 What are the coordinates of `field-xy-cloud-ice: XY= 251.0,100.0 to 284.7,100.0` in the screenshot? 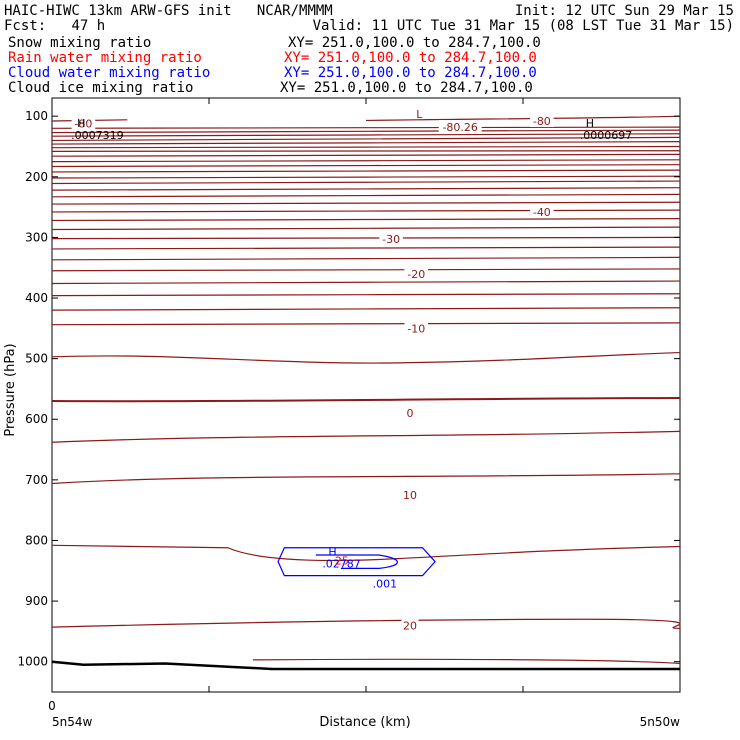 It's located at (406, 88).